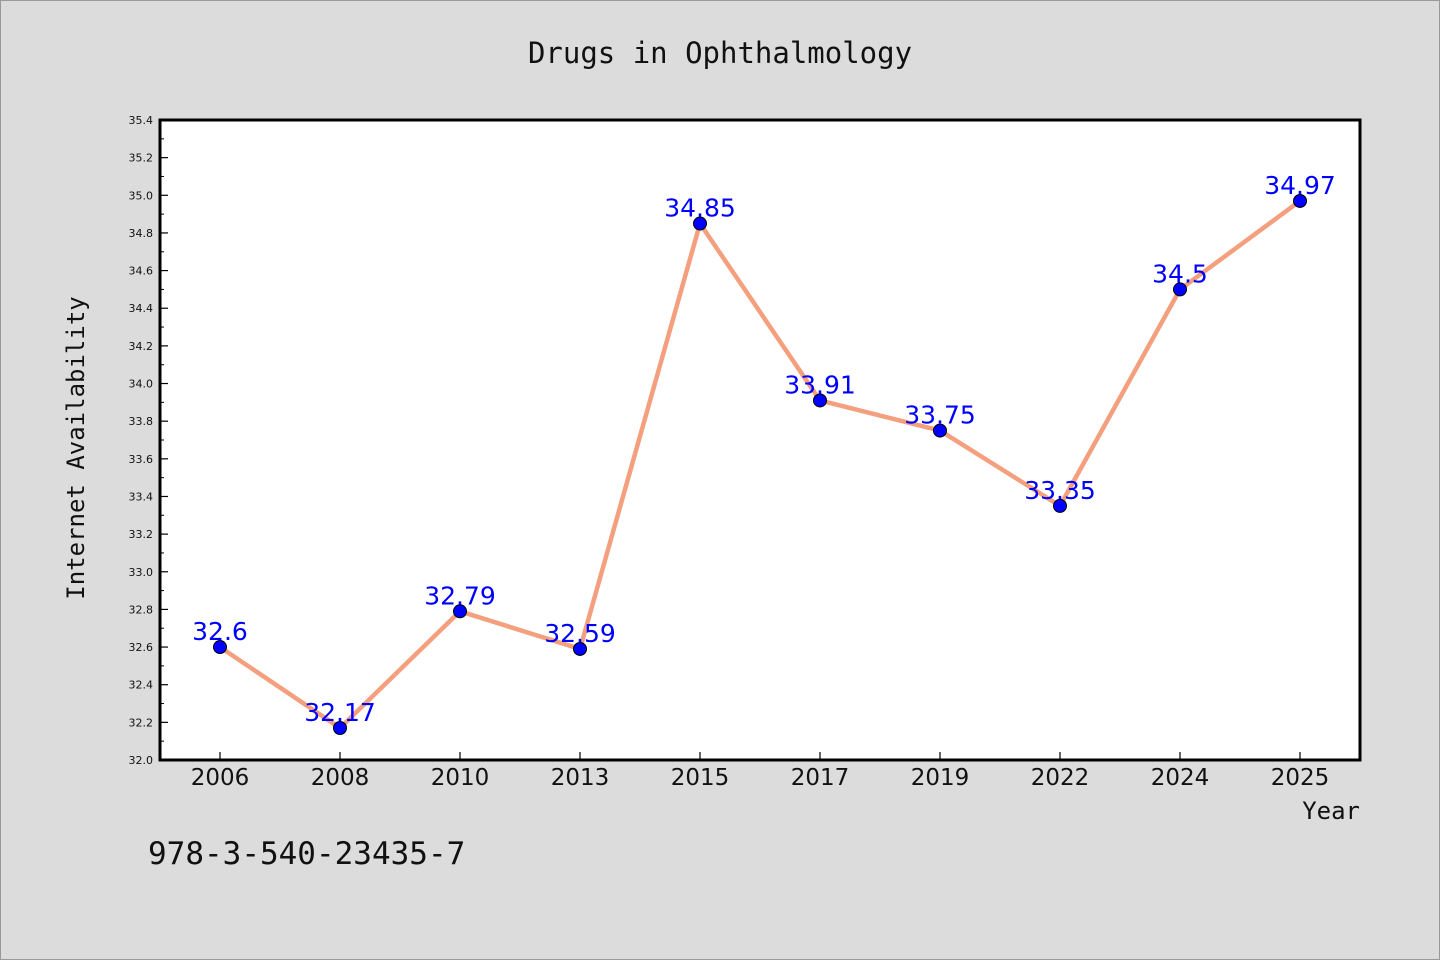 The image size is (1440, 960). Describe the element at coordinates (1300, 778) in the screenshot. I see `x-tick-label: 2025` at that location.